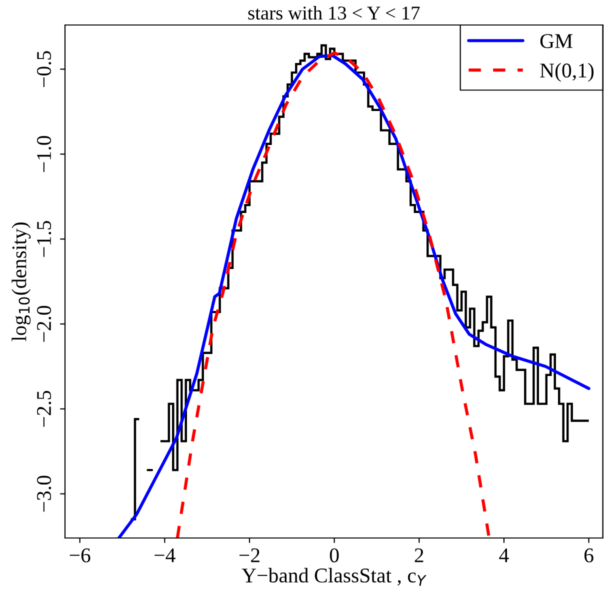 This screenshot has width=604, height=595. I want to click on y-tick-label: −2.0, so click(44, 324).